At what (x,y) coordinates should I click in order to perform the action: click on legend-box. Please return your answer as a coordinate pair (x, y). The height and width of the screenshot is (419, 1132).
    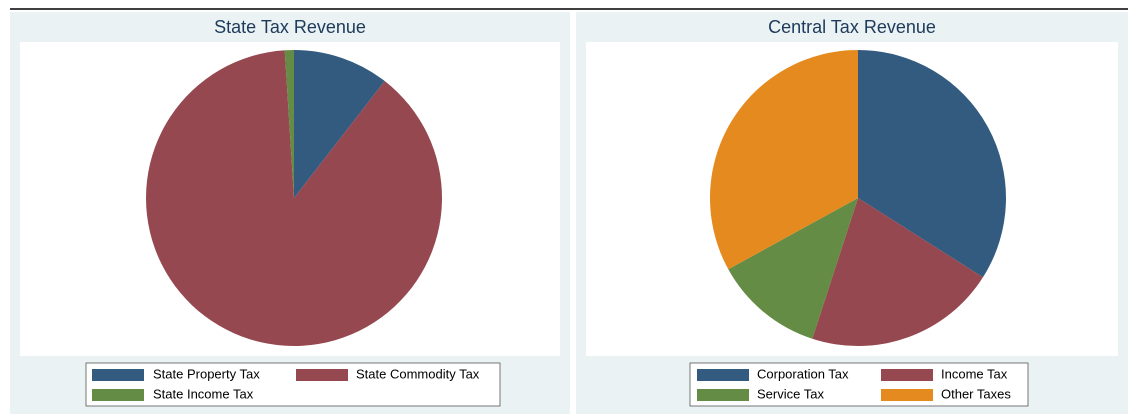
    Looking at the image, I should click on (293, 384).